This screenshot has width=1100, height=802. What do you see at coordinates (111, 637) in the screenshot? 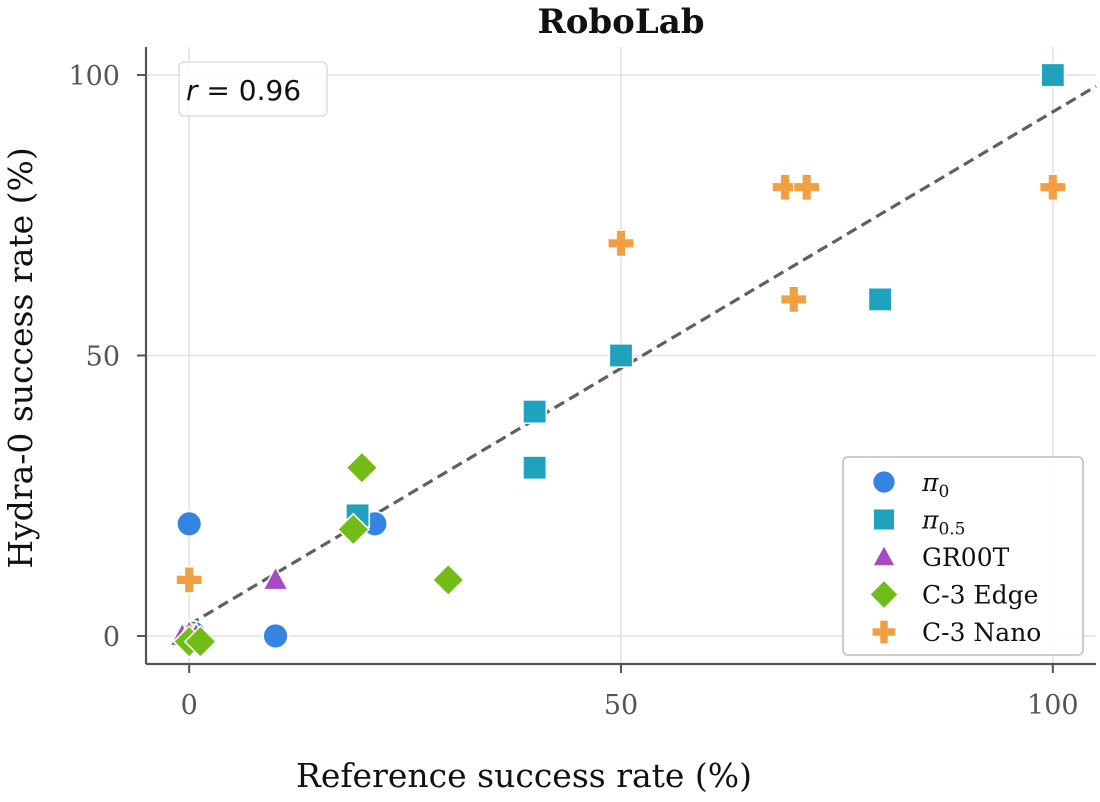
I see `y-tick-label: 0` at bounding box center [111, 637].